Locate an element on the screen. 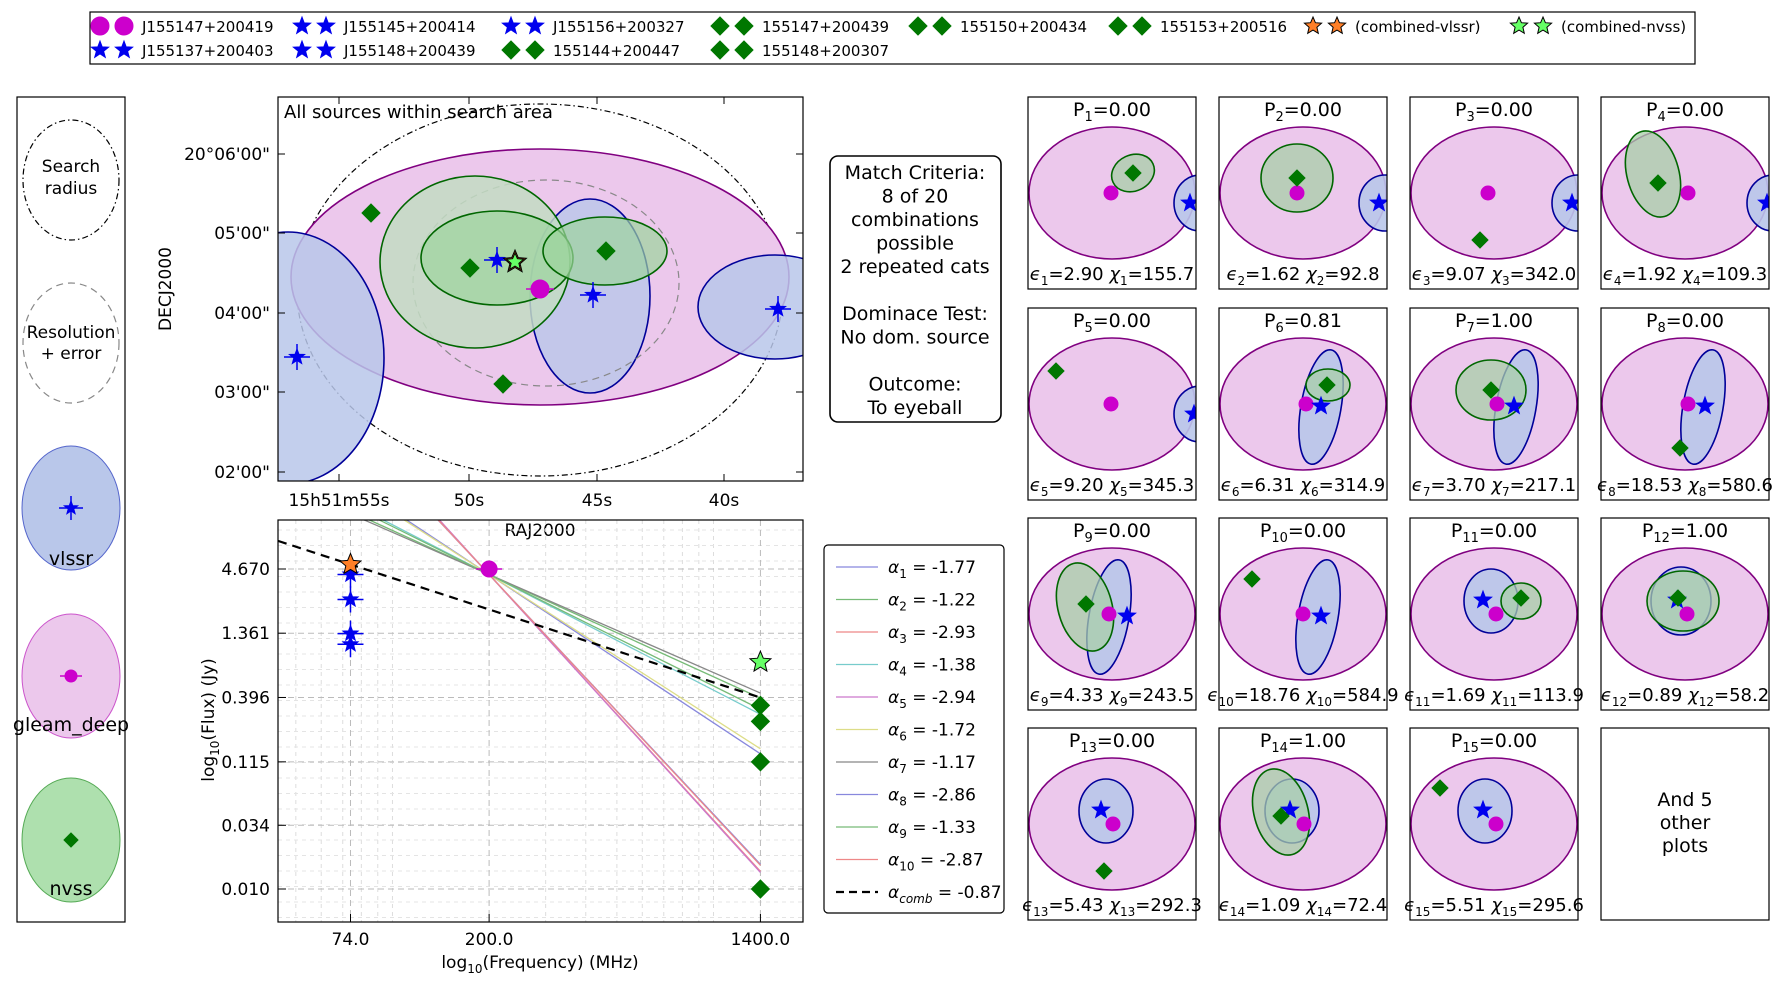 This screenshot has width=1783, height=984. match-criteria-line: Dominace Test: is located at coordinates (915, 314).